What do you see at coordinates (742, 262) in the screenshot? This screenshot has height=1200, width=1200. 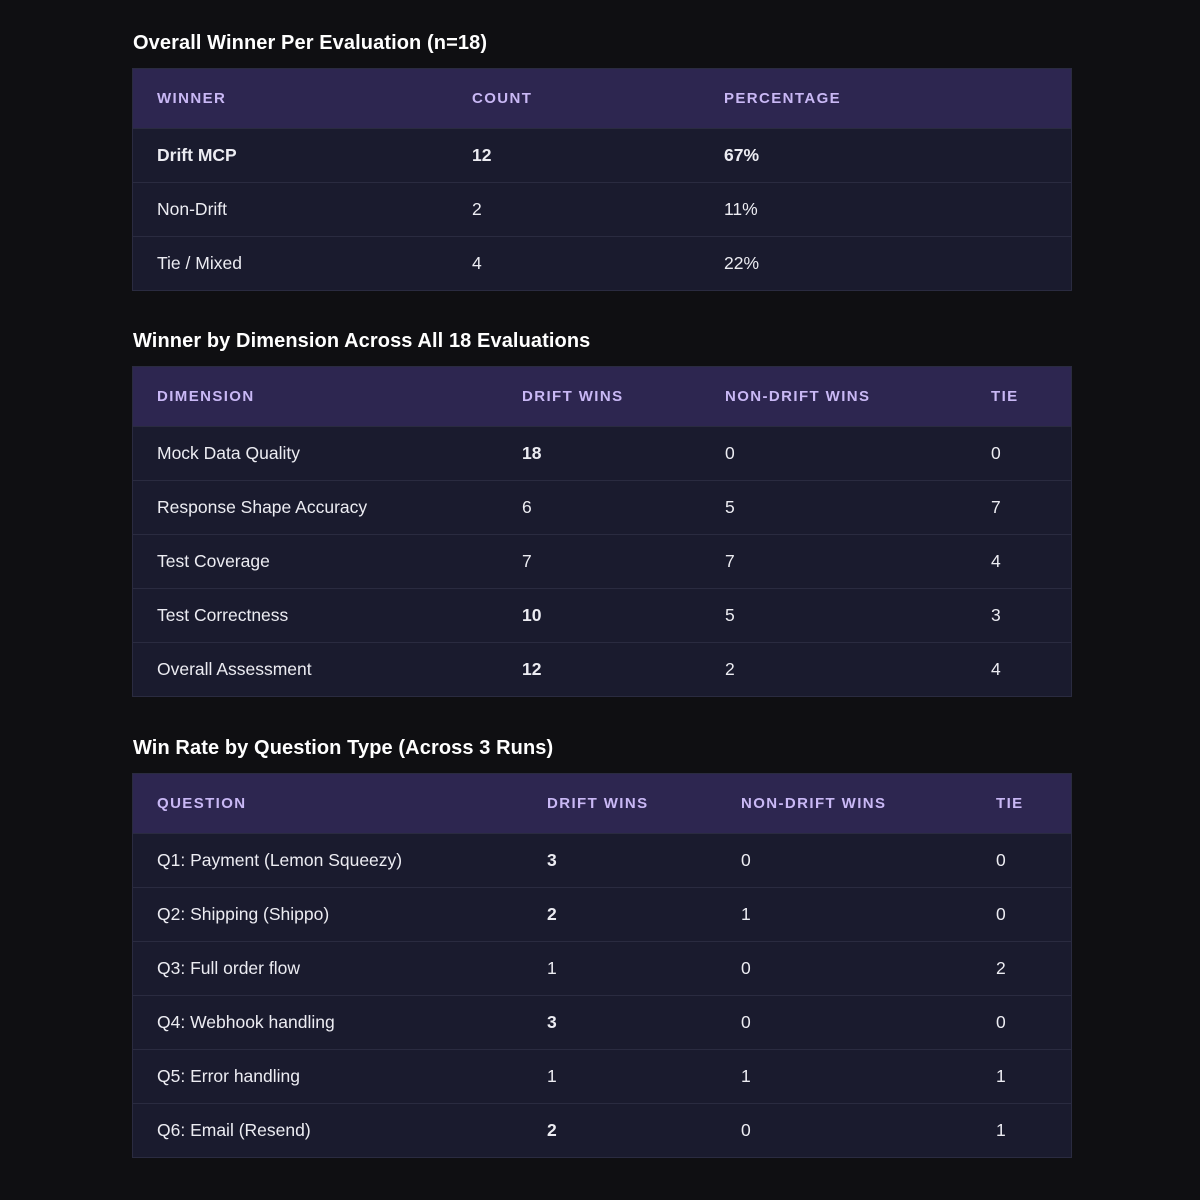 I see `percentage-cell: 22%` at bounding box center [742, 262].